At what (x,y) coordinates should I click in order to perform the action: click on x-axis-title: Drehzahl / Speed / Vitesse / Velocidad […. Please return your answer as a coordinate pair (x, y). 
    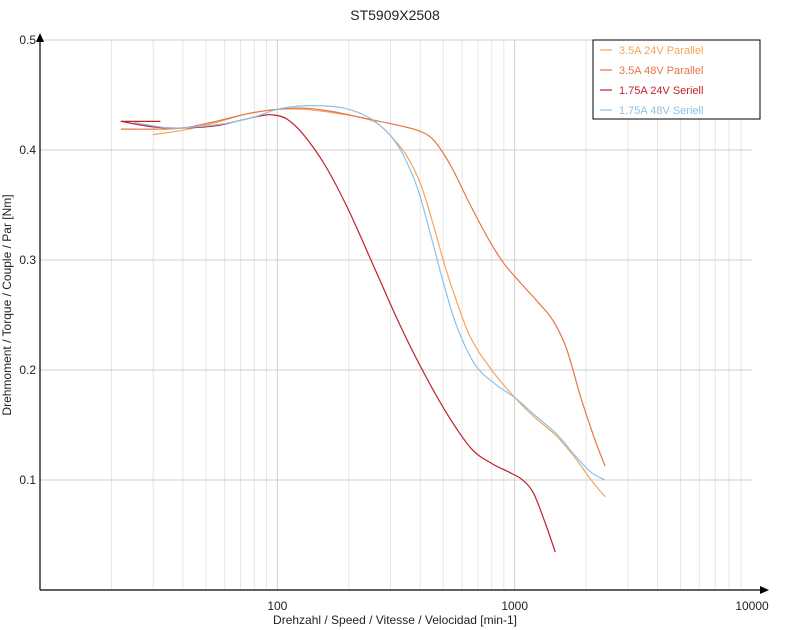
    Looking at the image, I should click on (395, 620).